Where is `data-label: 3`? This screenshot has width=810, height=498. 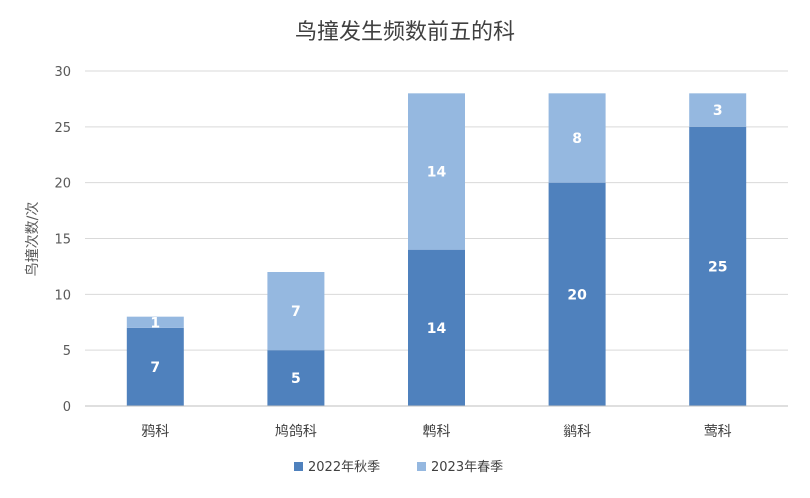
data-label: 3 is located at coordinates (718, 111).